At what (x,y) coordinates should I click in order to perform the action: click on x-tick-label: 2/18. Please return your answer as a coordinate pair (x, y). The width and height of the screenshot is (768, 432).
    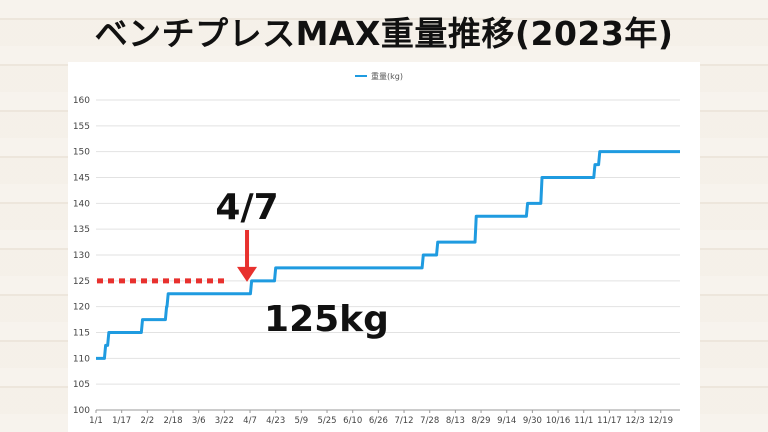
    Looking at the image, I should click on (172, 421).